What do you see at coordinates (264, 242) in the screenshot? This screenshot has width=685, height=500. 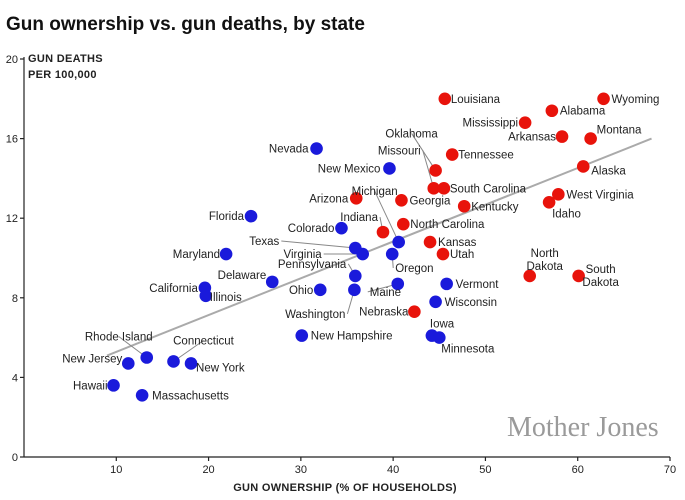 I see `point-label: Texas` at bounding box center [264, 242].